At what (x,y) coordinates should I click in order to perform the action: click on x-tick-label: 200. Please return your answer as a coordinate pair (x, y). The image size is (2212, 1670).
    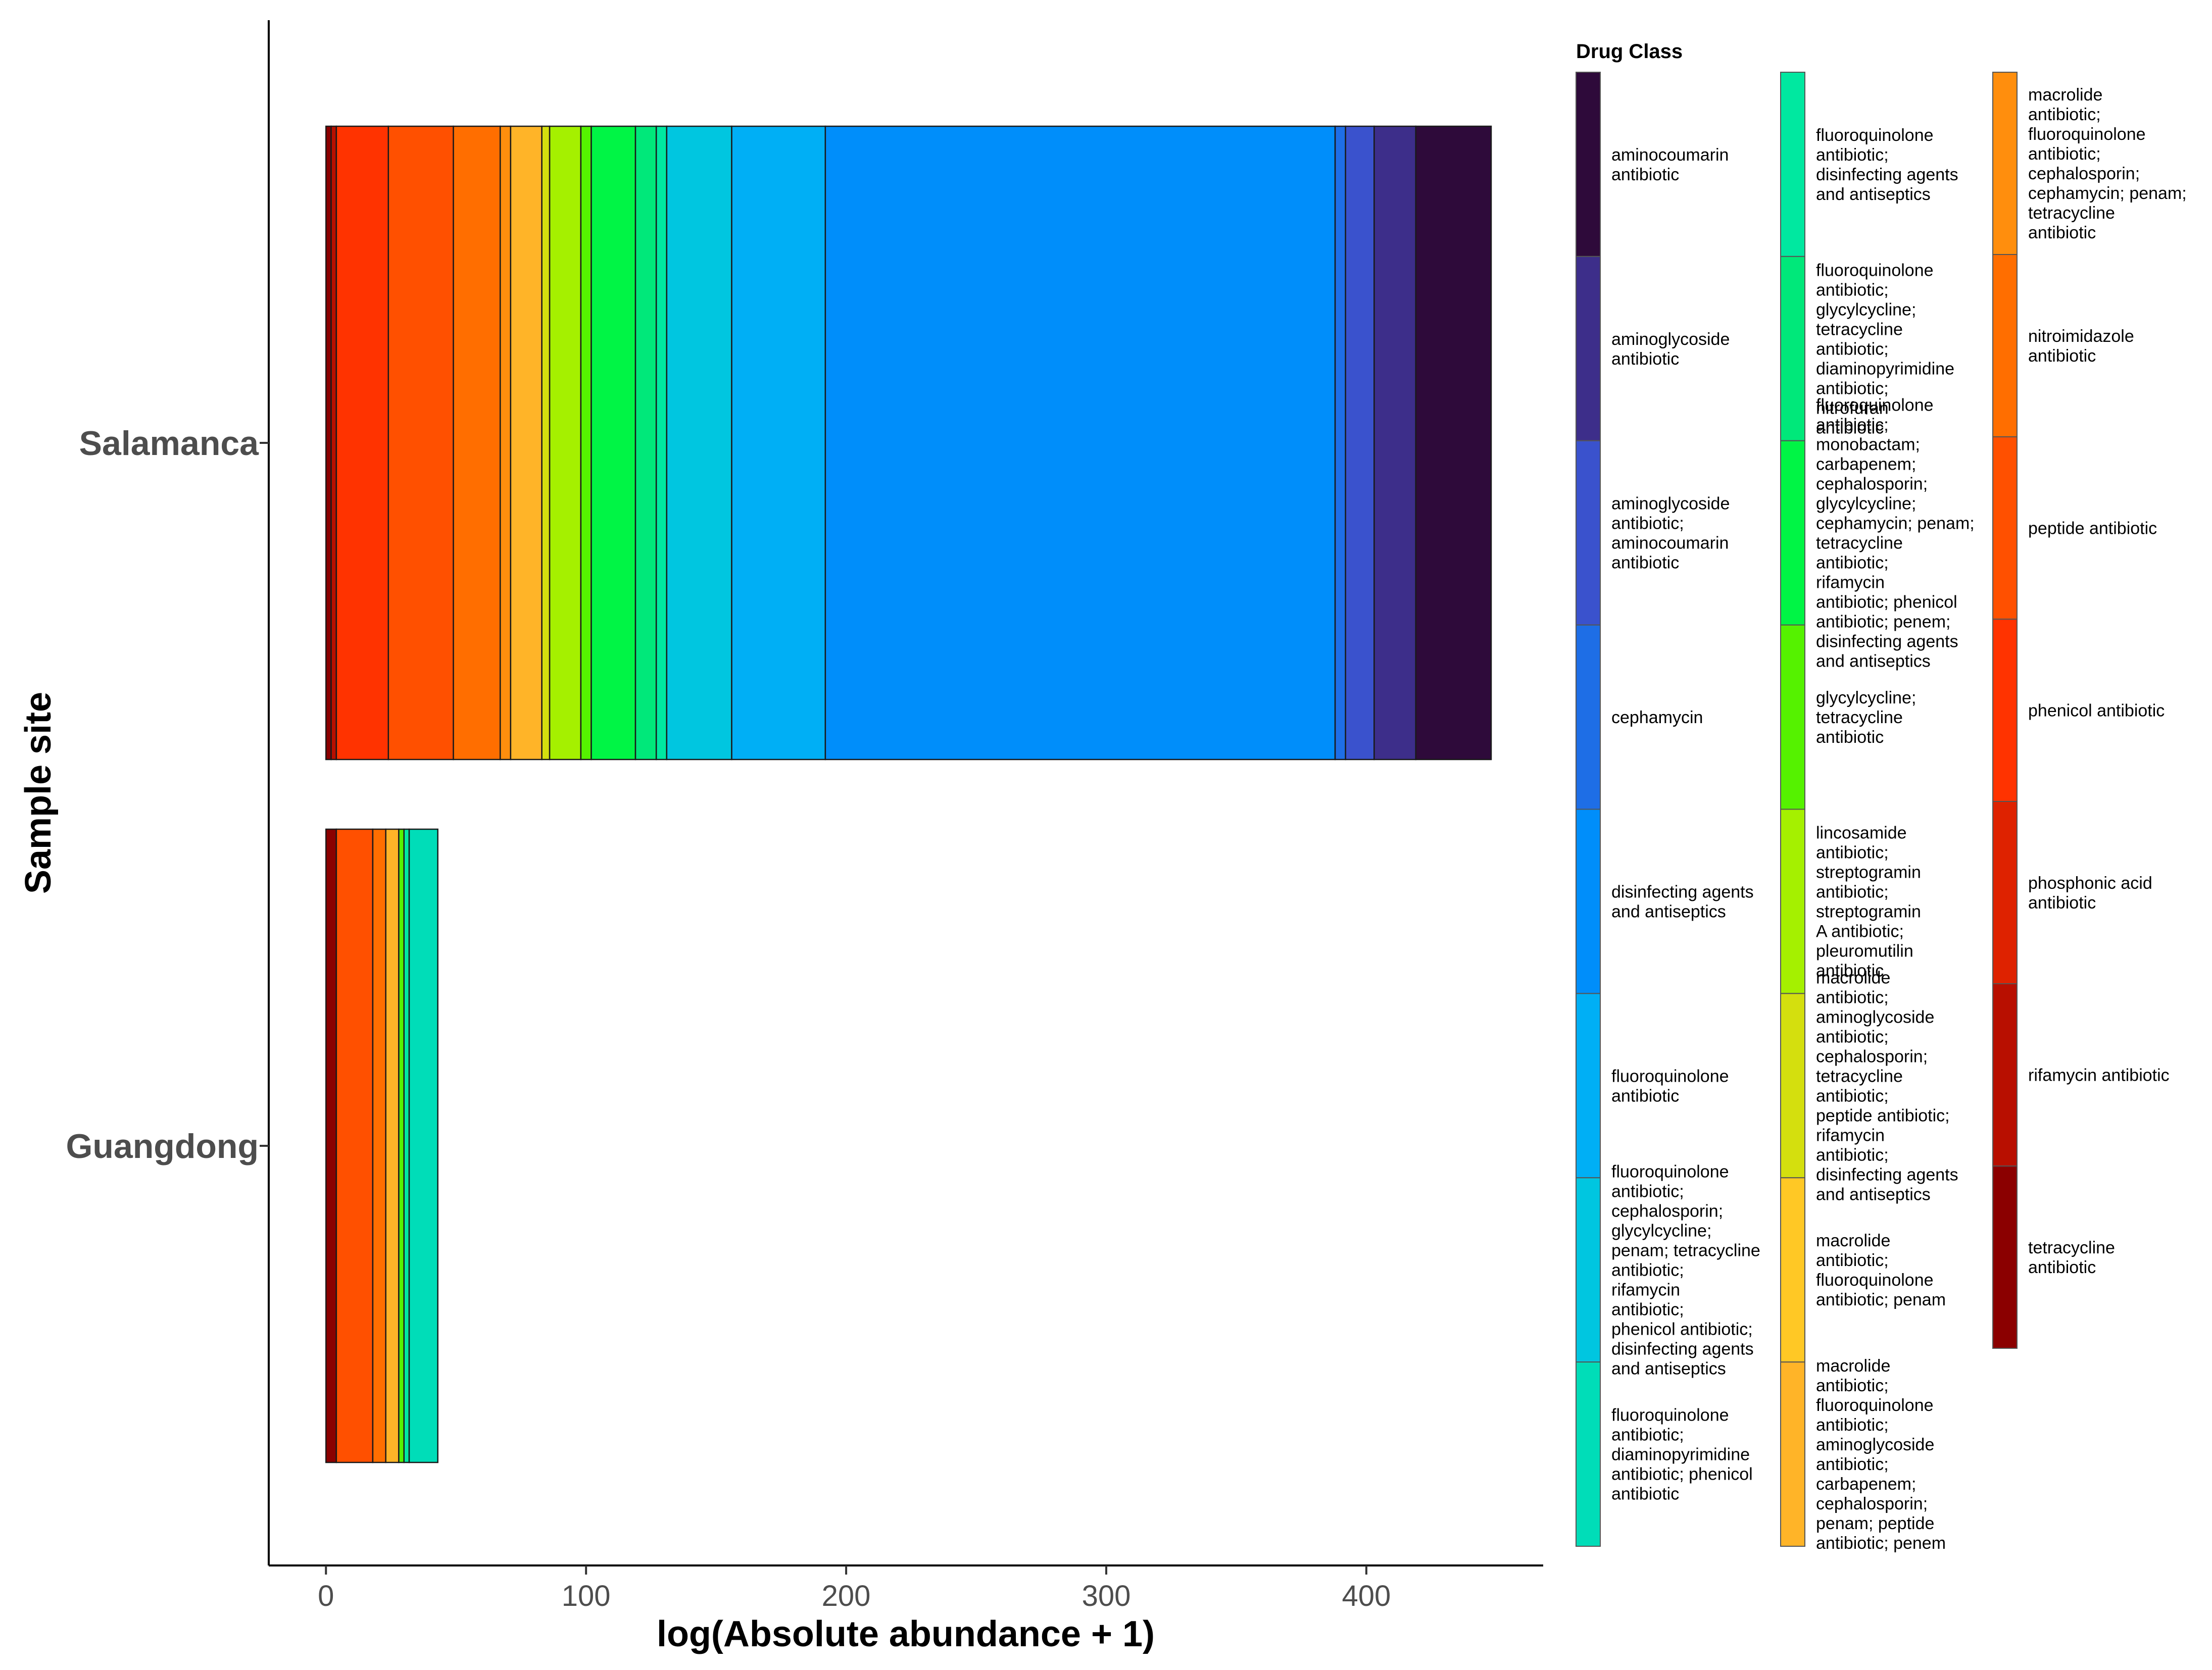
    Looking at the image, I should click on (846, 1596).